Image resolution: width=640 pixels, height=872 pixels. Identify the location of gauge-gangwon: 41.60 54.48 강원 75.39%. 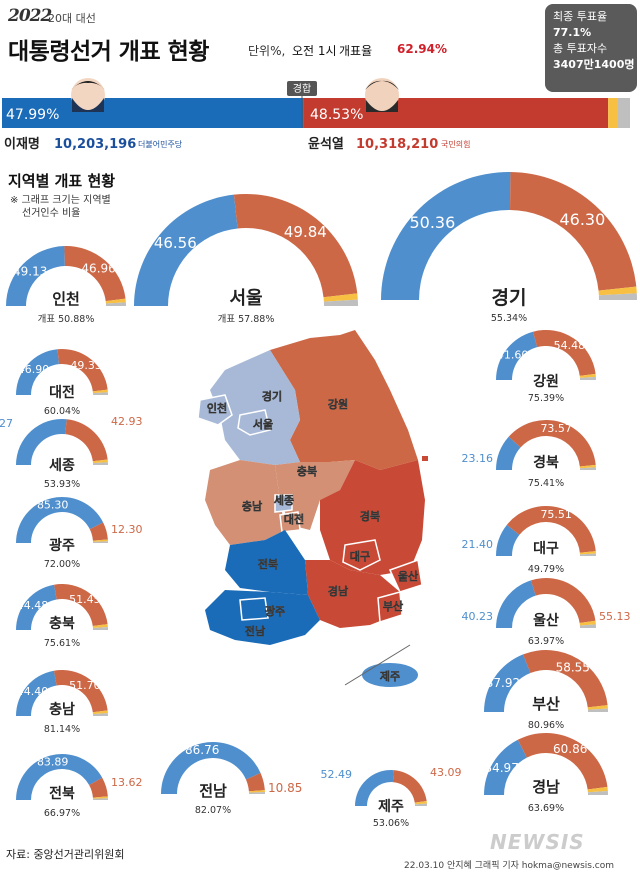
(546, 367).